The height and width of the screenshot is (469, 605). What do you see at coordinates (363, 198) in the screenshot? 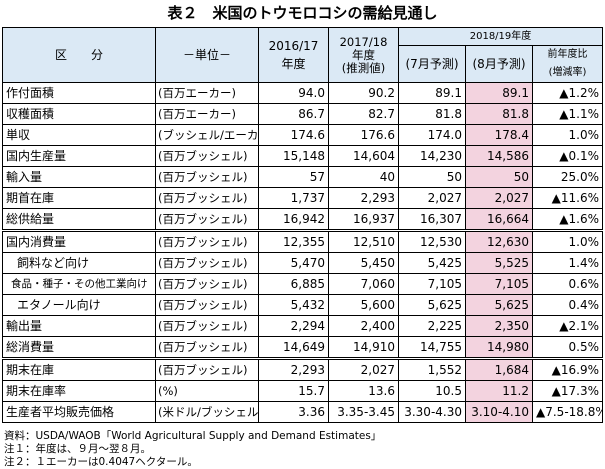
I see `value-2017-18: 2,293` at bounding box center [363, 198].